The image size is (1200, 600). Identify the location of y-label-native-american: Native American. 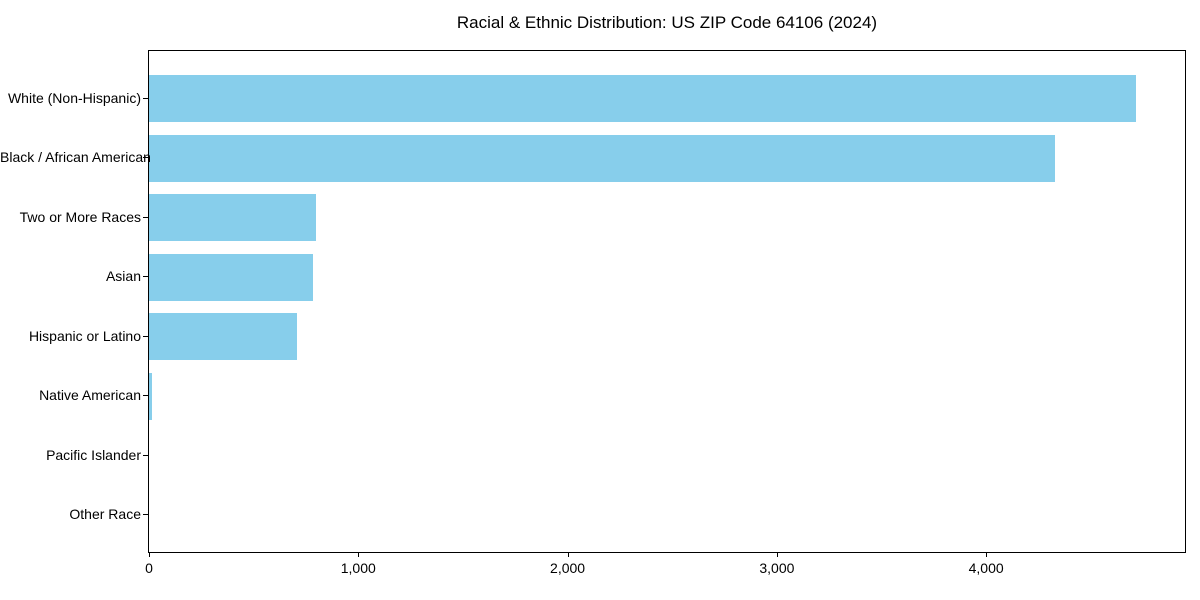
(90, 395).